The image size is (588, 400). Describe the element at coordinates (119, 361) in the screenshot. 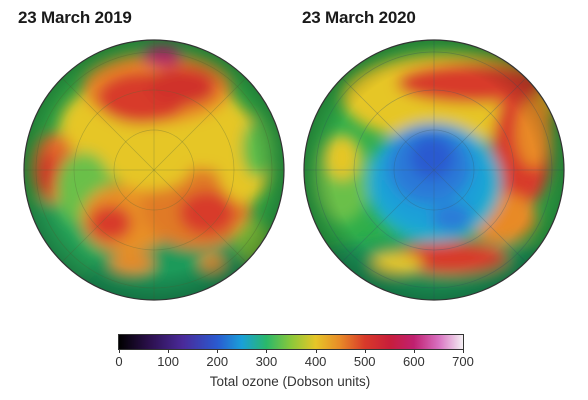

I see `colorbar-tick-label: 0` at that location.